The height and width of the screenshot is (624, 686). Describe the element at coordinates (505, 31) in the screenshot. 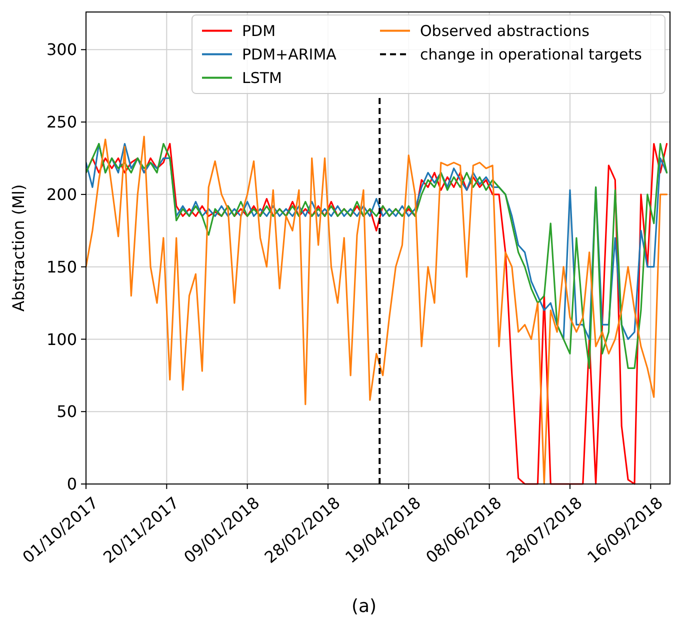

I see `legend-label: Observed abstractions` at that location.